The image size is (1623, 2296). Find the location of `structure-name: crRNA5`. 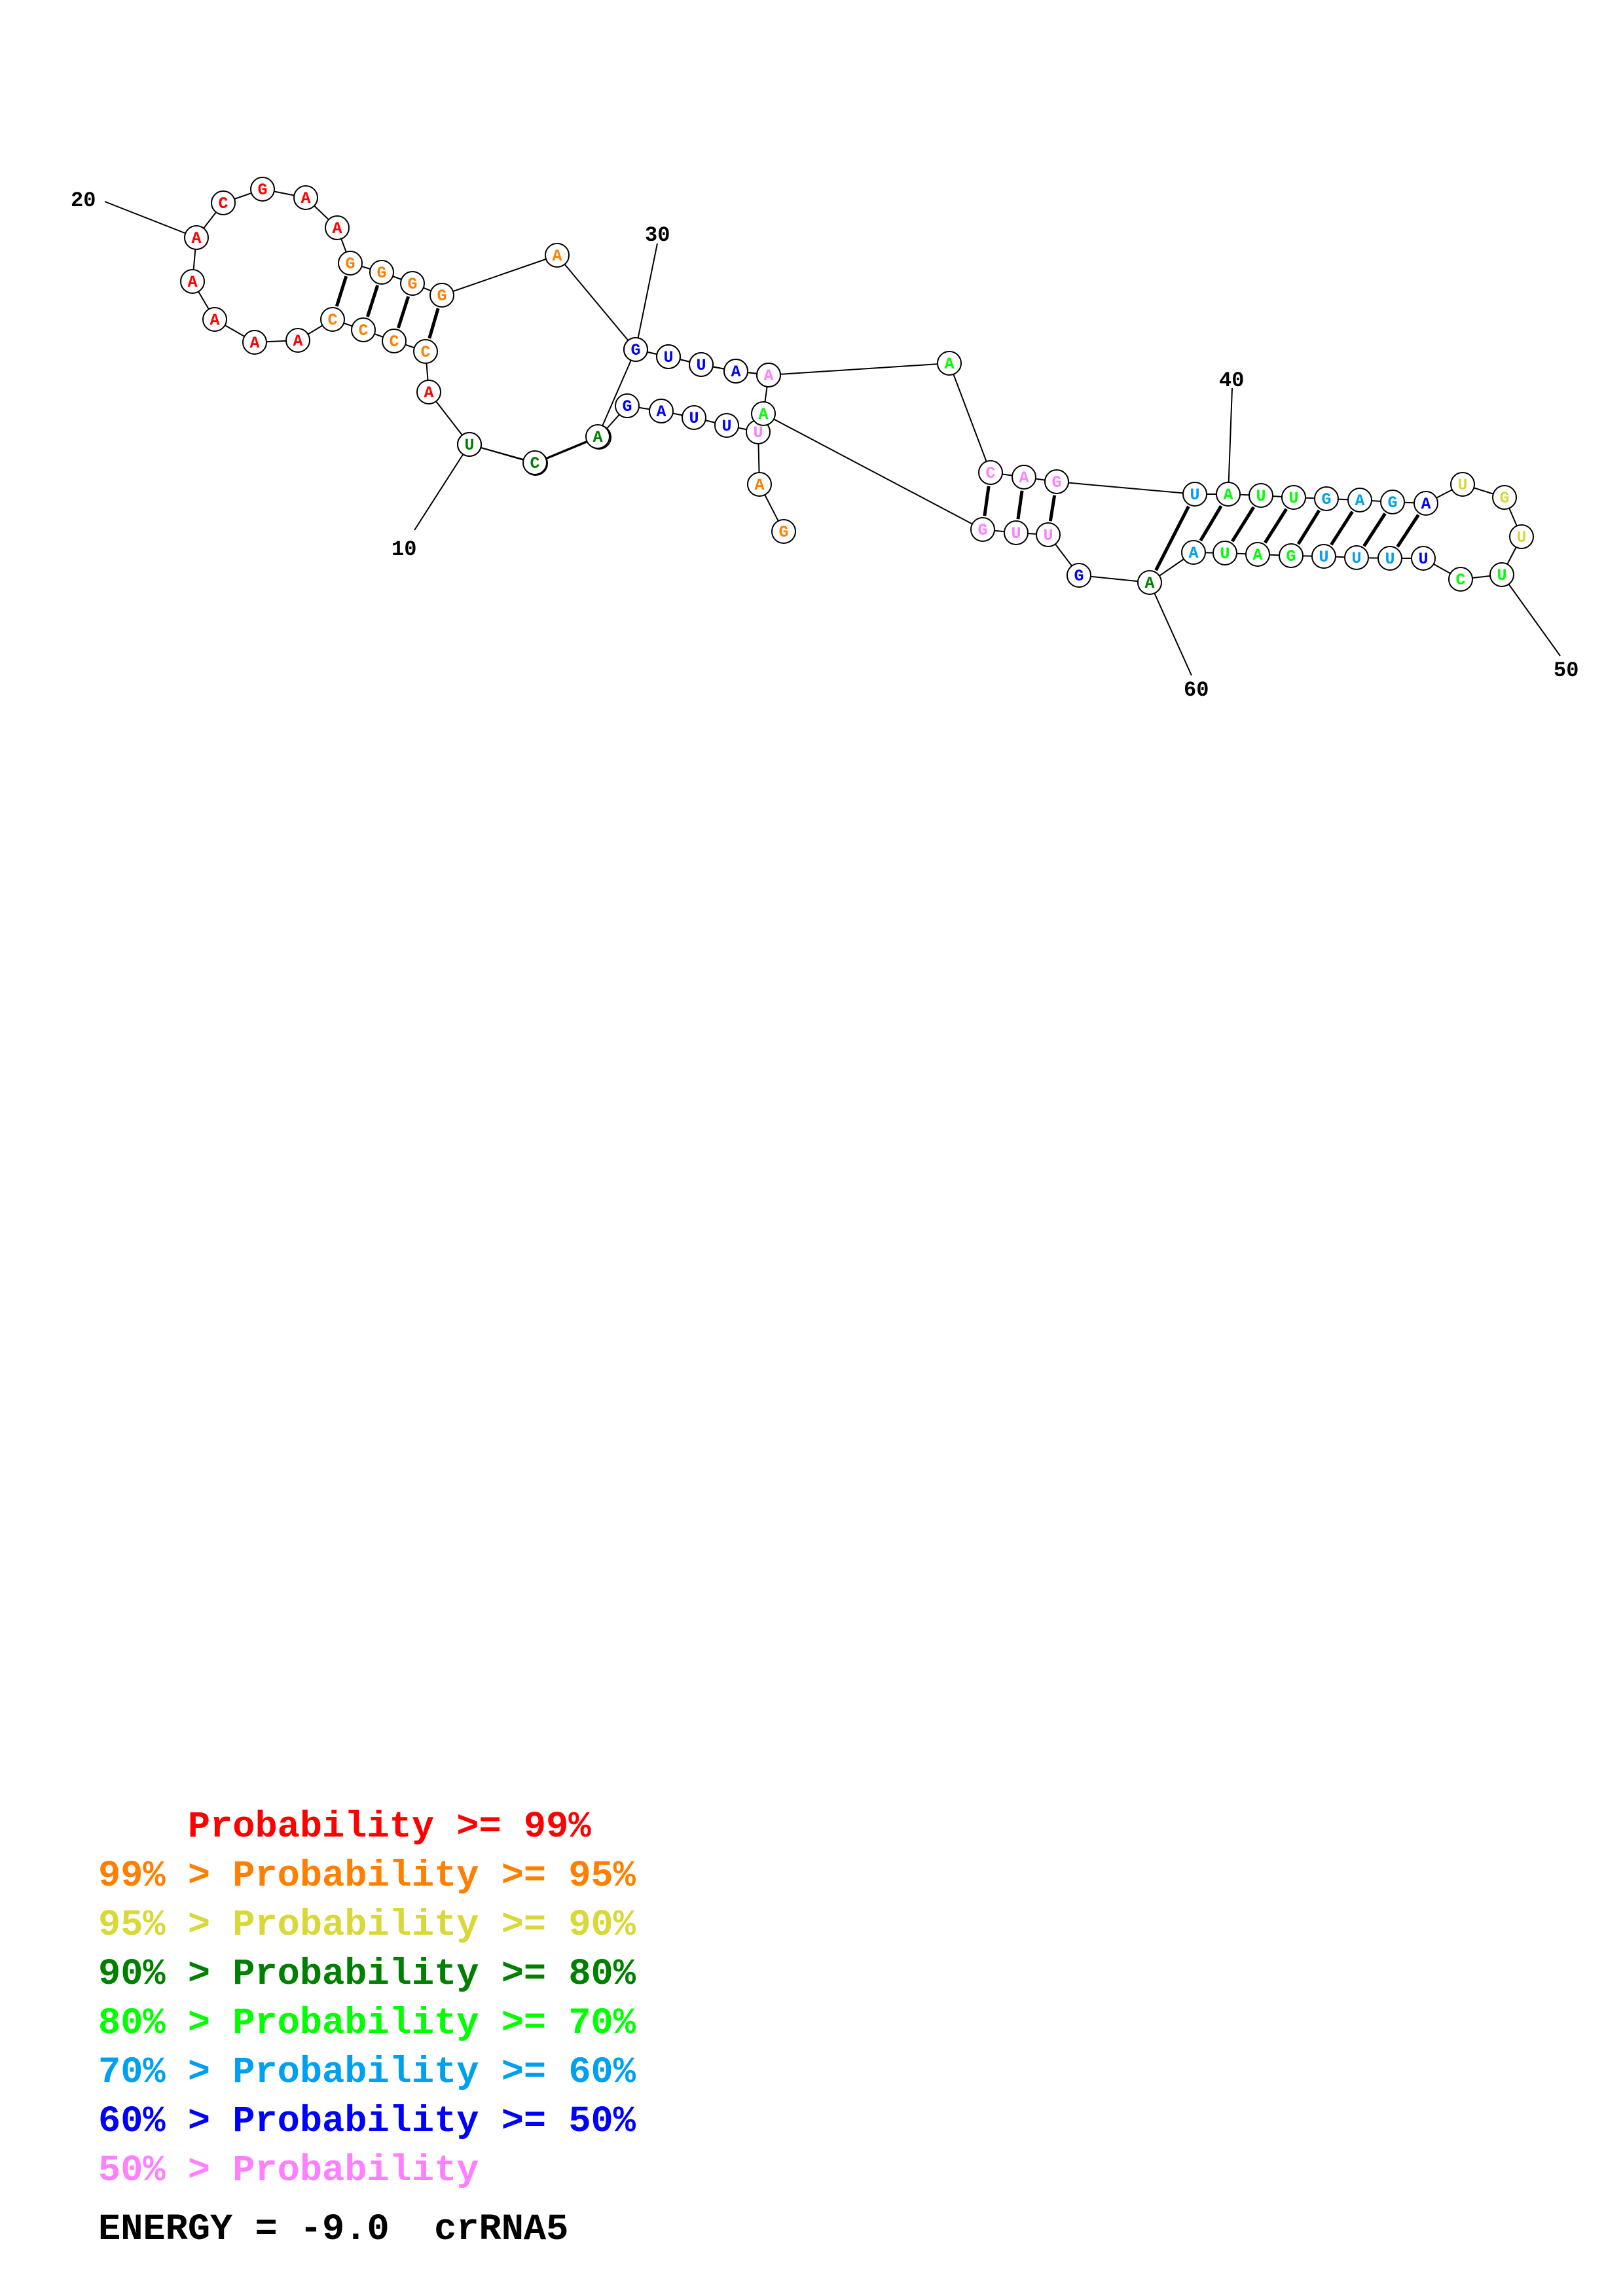

structure-name: crRNA5 is located at coordinates (501, 2230).